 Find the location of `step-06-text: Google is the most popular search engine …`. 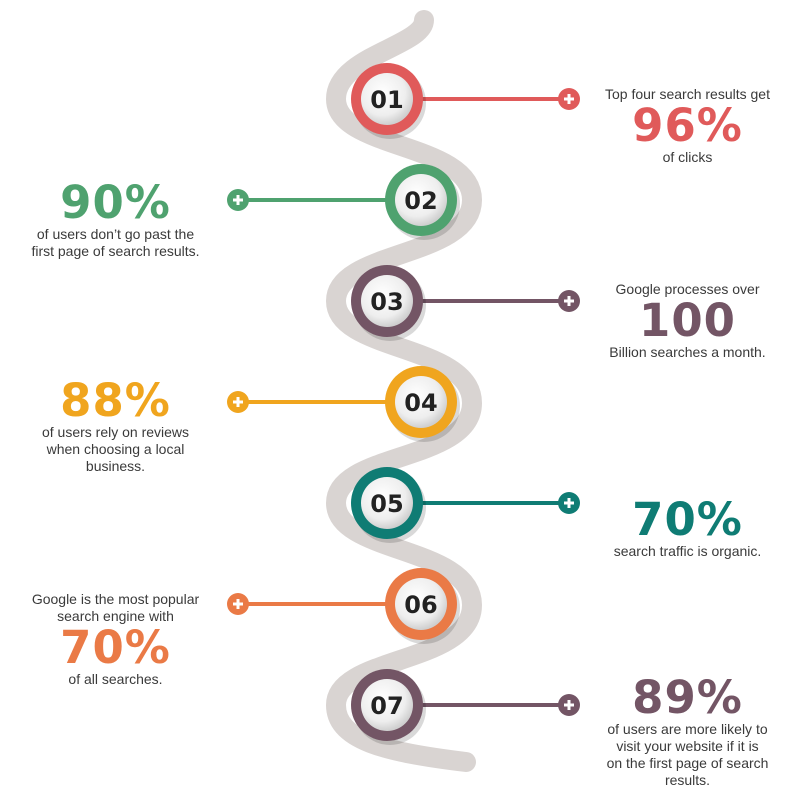

step-06-text: Google is the most popular search engine … is located at coordinates (115, 639).